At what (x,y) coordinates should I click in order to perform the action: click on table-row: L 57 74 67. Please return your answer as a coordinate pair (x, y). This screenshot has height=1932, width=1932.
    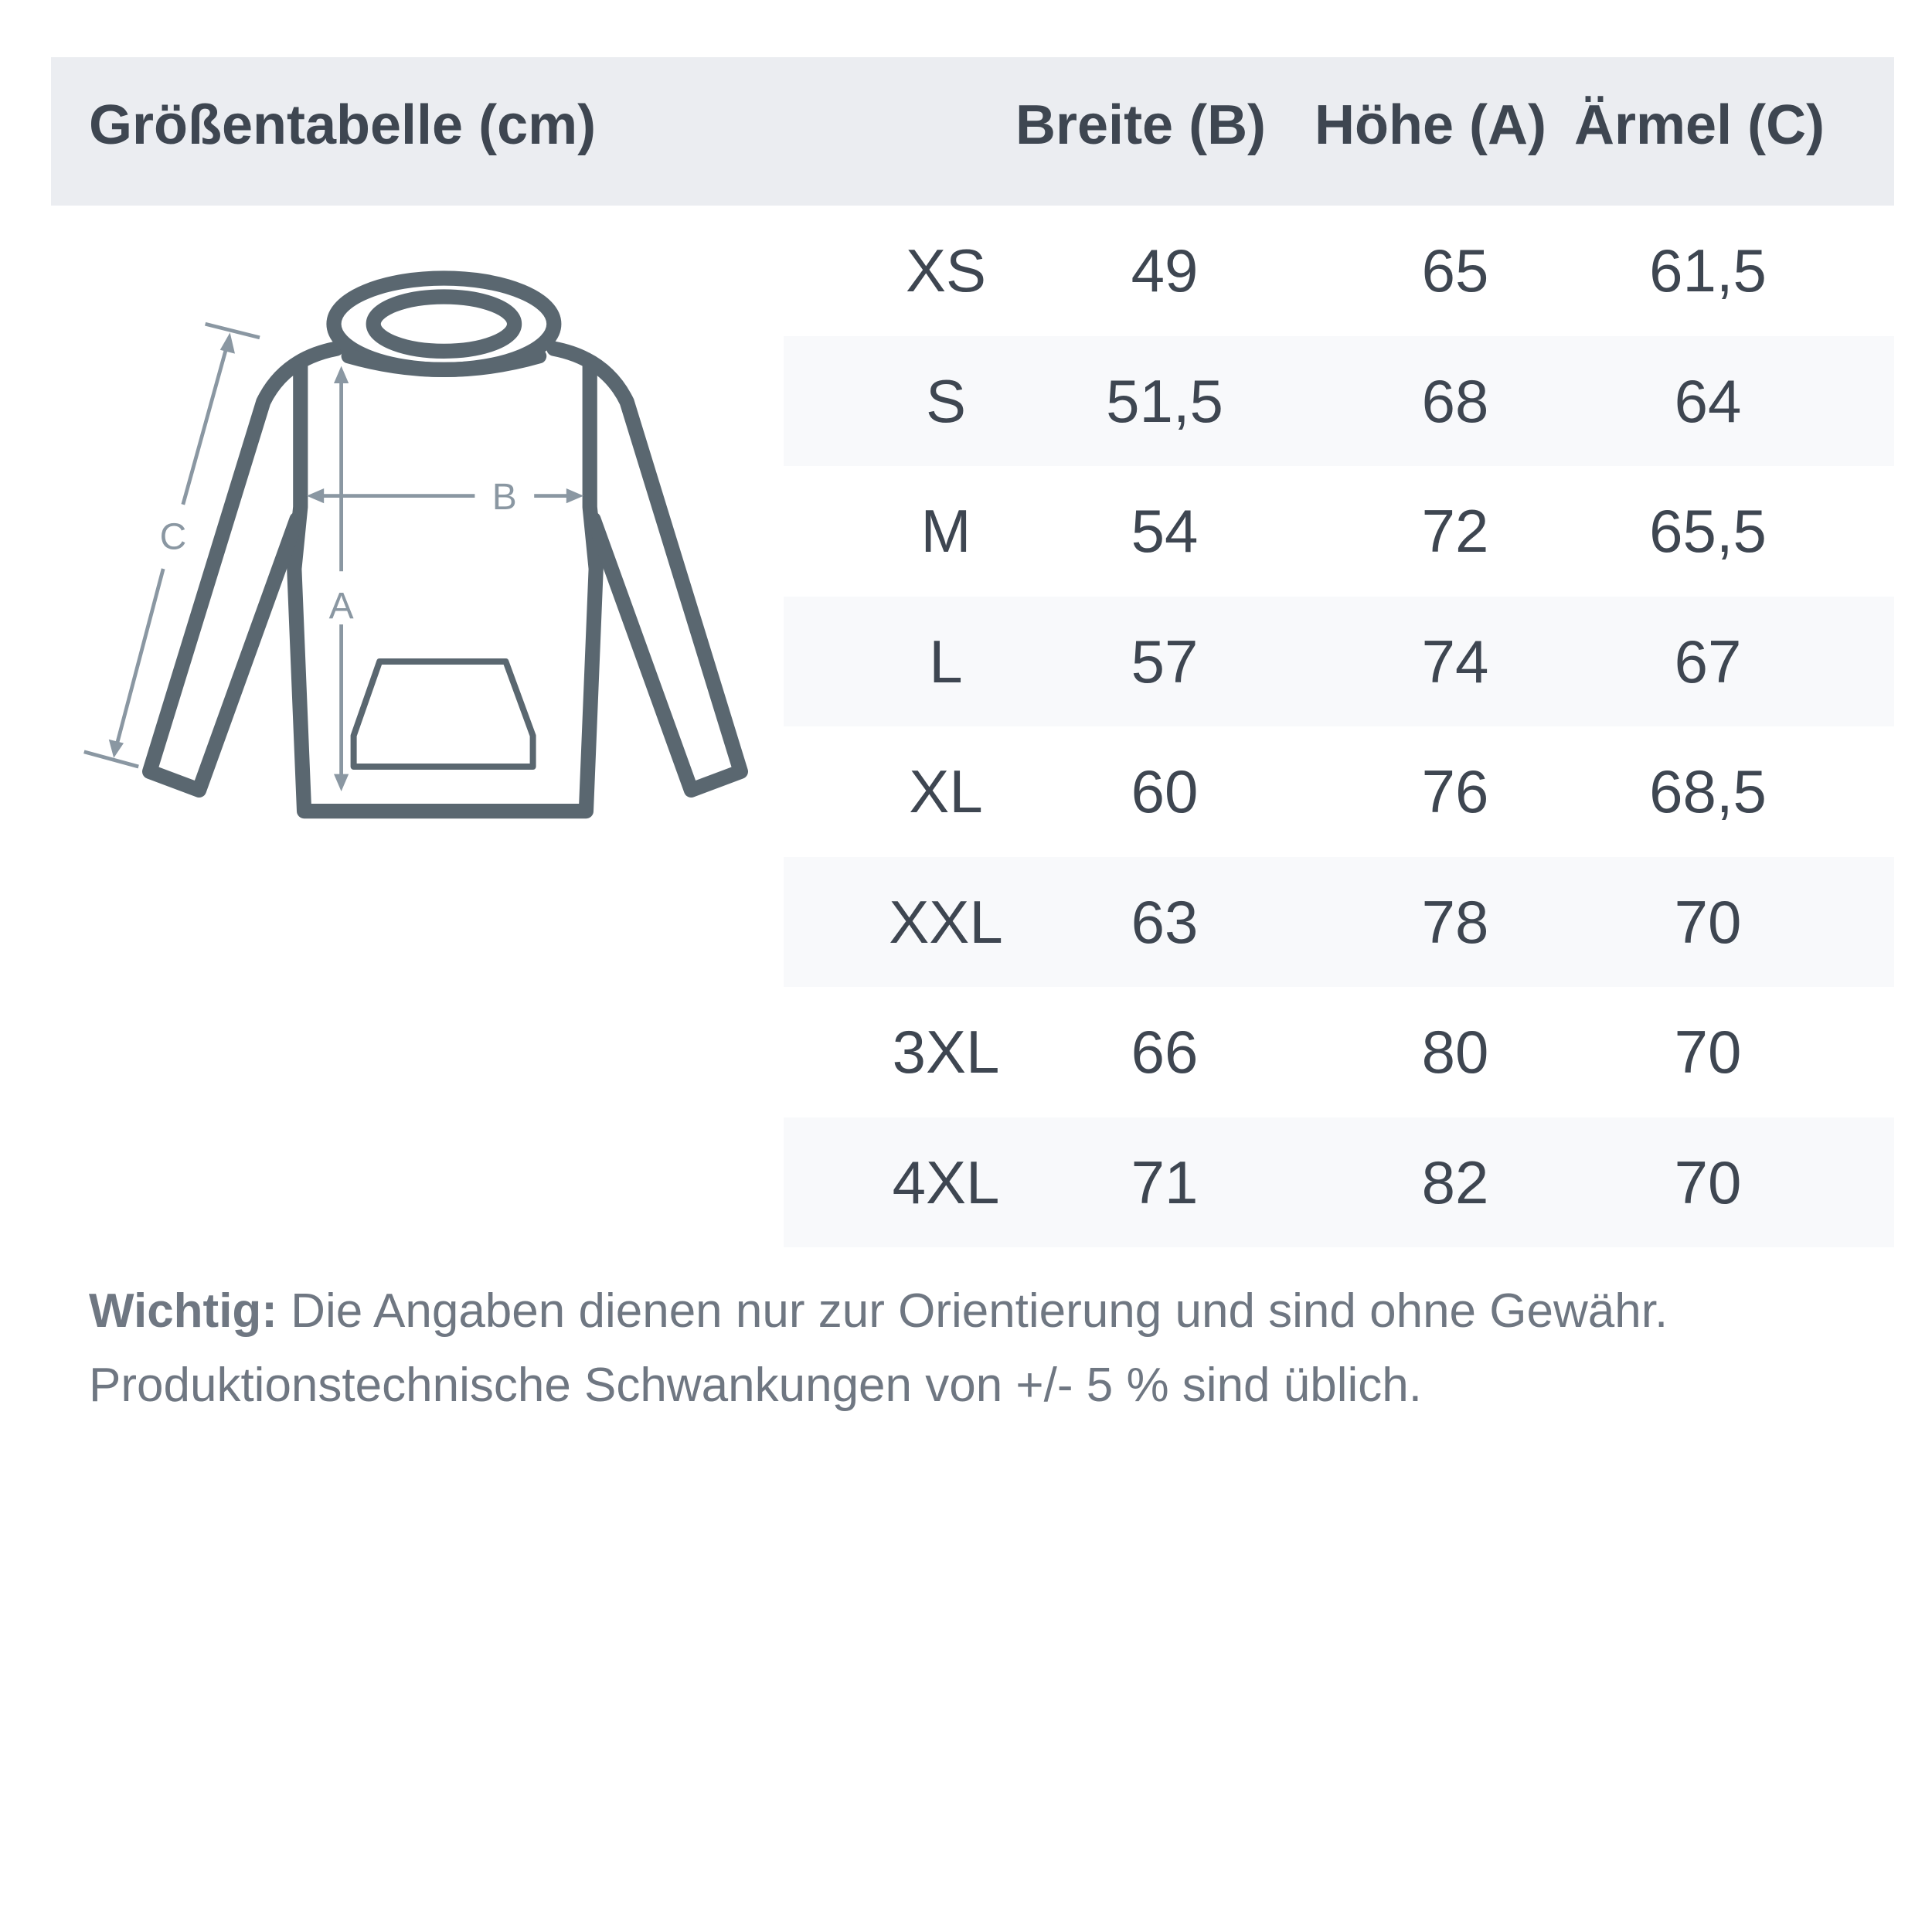
    Looking at the image, I should click on (1339, 661).